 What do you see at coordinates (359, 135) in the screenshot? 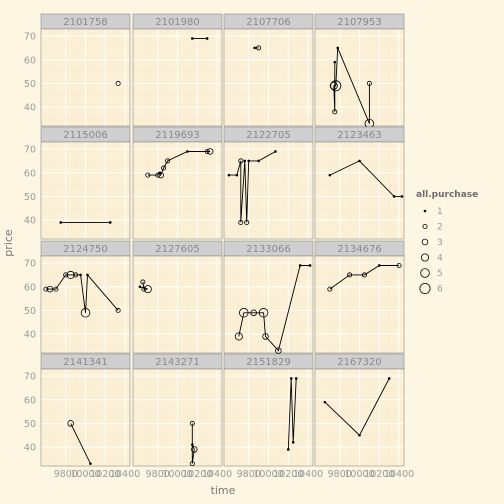
I see `facet-strip-label: 2123463` at bounding box center [359, 135].